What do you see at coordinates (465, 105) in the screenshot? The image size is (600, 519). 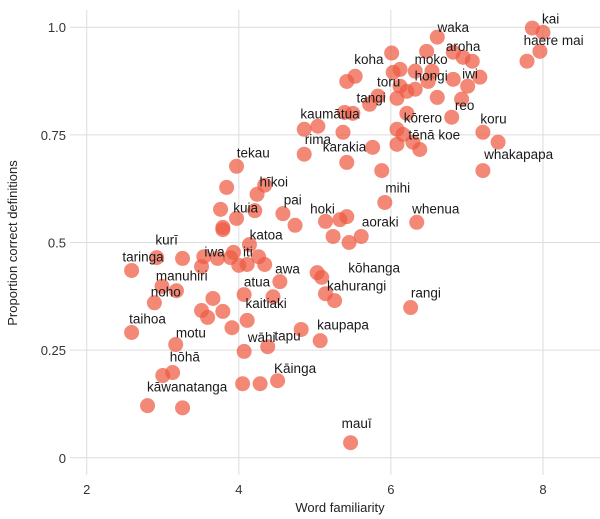 I see `point-label: reo` at bounding box center [465, 105].